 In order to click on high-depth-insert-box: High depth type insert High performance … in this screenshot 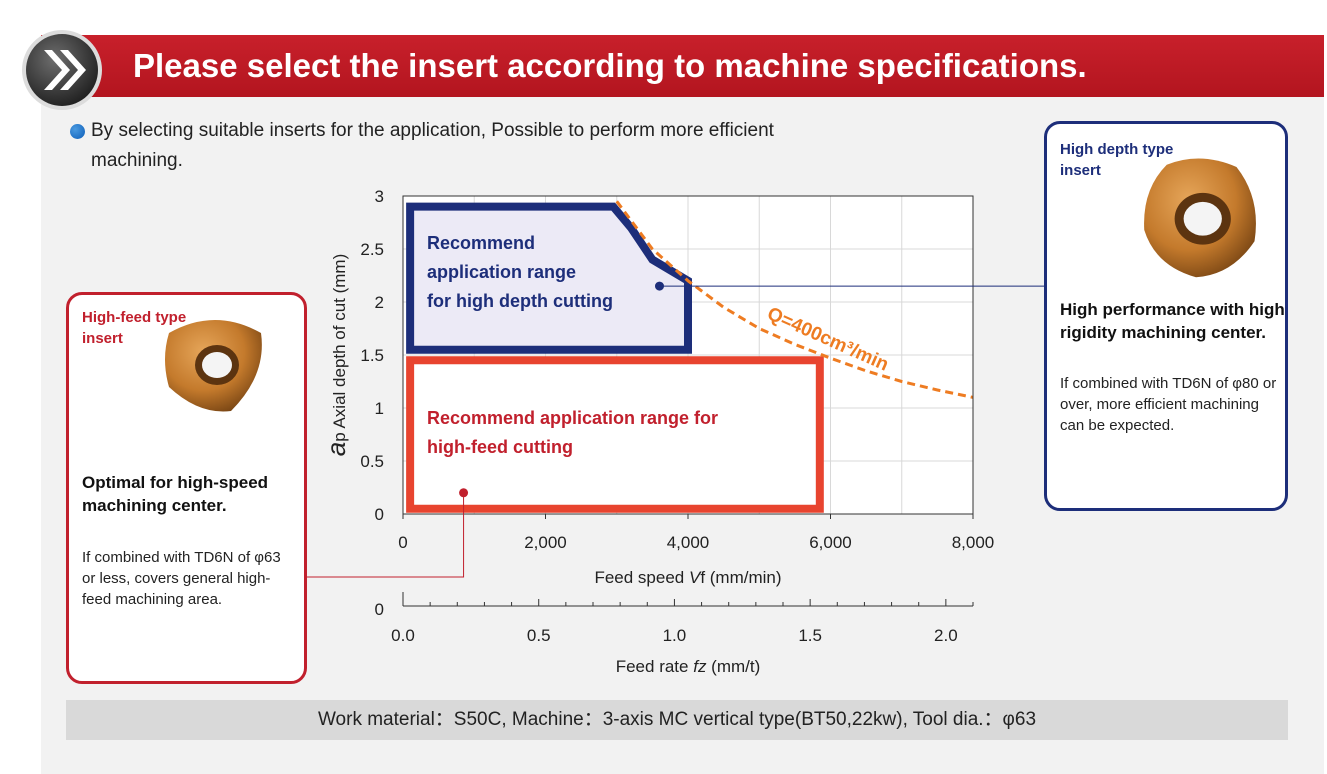, I will do `click(1166, 316)`.